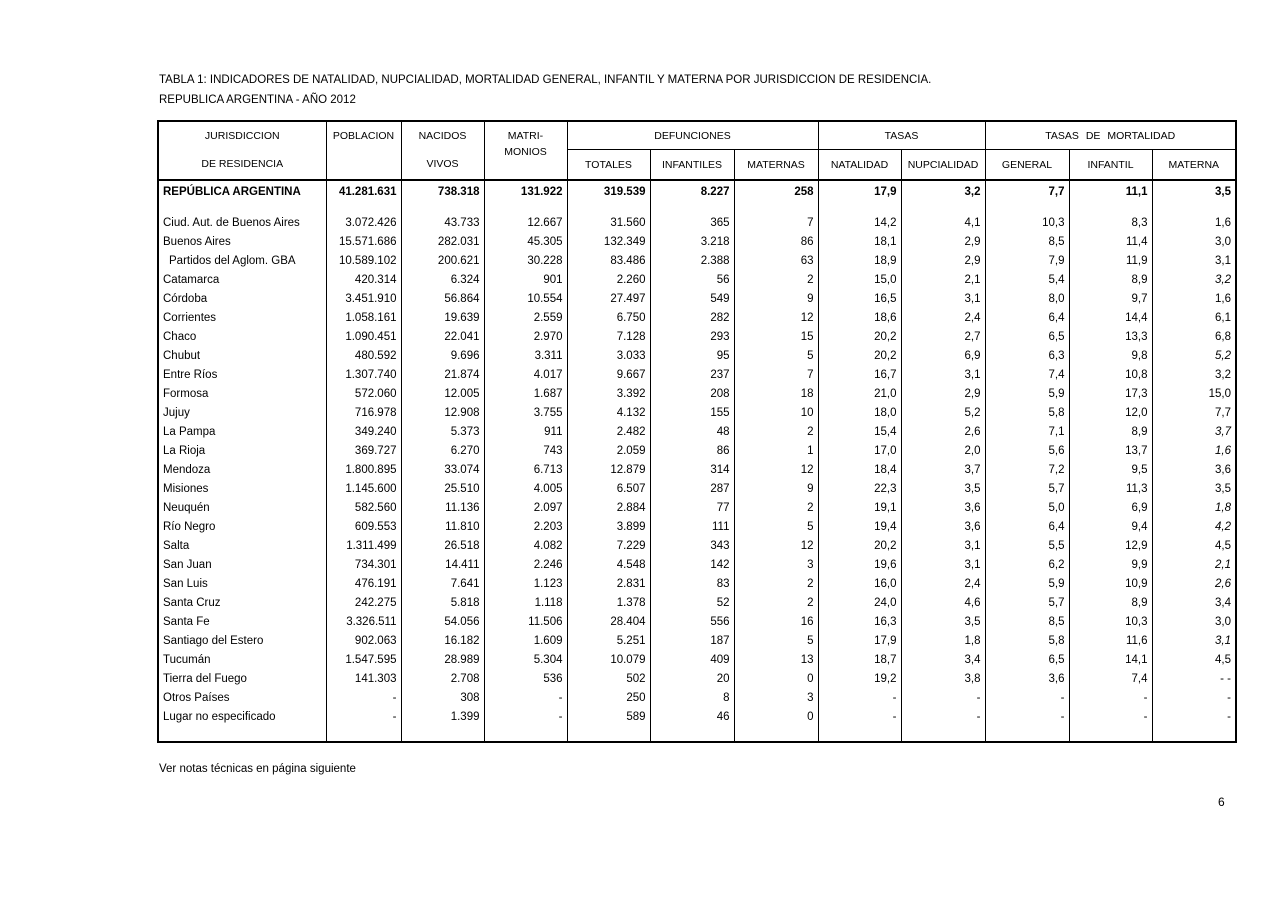 This screenshot has height=905, width=1280. What do you see at coordinates (242, 136) in the screenshot?
I see `header-label: JURISDICCION` at bounding box center [242, 136].